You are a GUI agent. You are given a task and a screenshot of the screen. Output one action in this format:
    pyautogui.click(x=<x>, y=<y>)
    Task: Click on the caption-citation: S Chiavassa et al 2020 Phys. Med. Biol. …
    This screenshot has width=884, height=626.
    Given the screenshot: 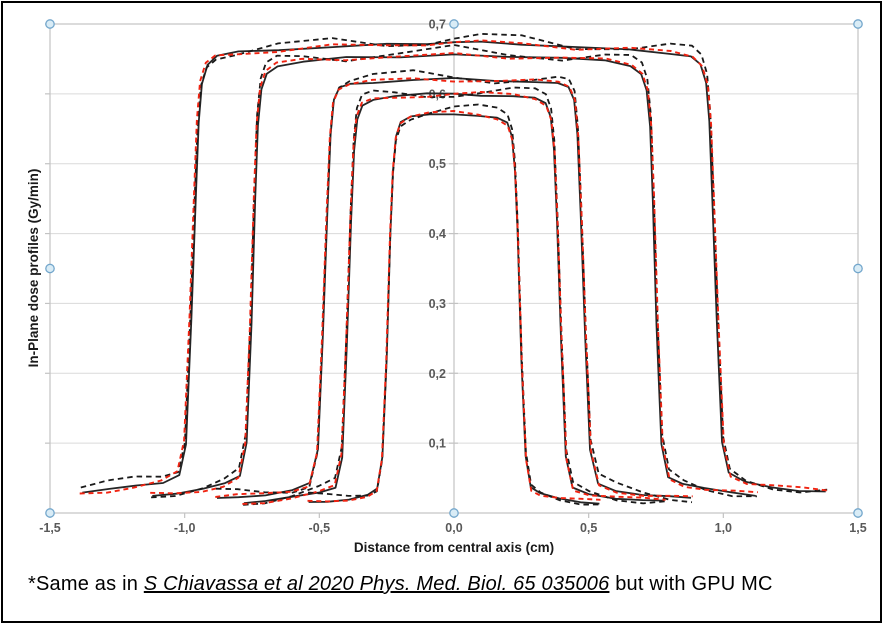 What is the action you would take?
    pyautogui.click(x=376, y=584)
    